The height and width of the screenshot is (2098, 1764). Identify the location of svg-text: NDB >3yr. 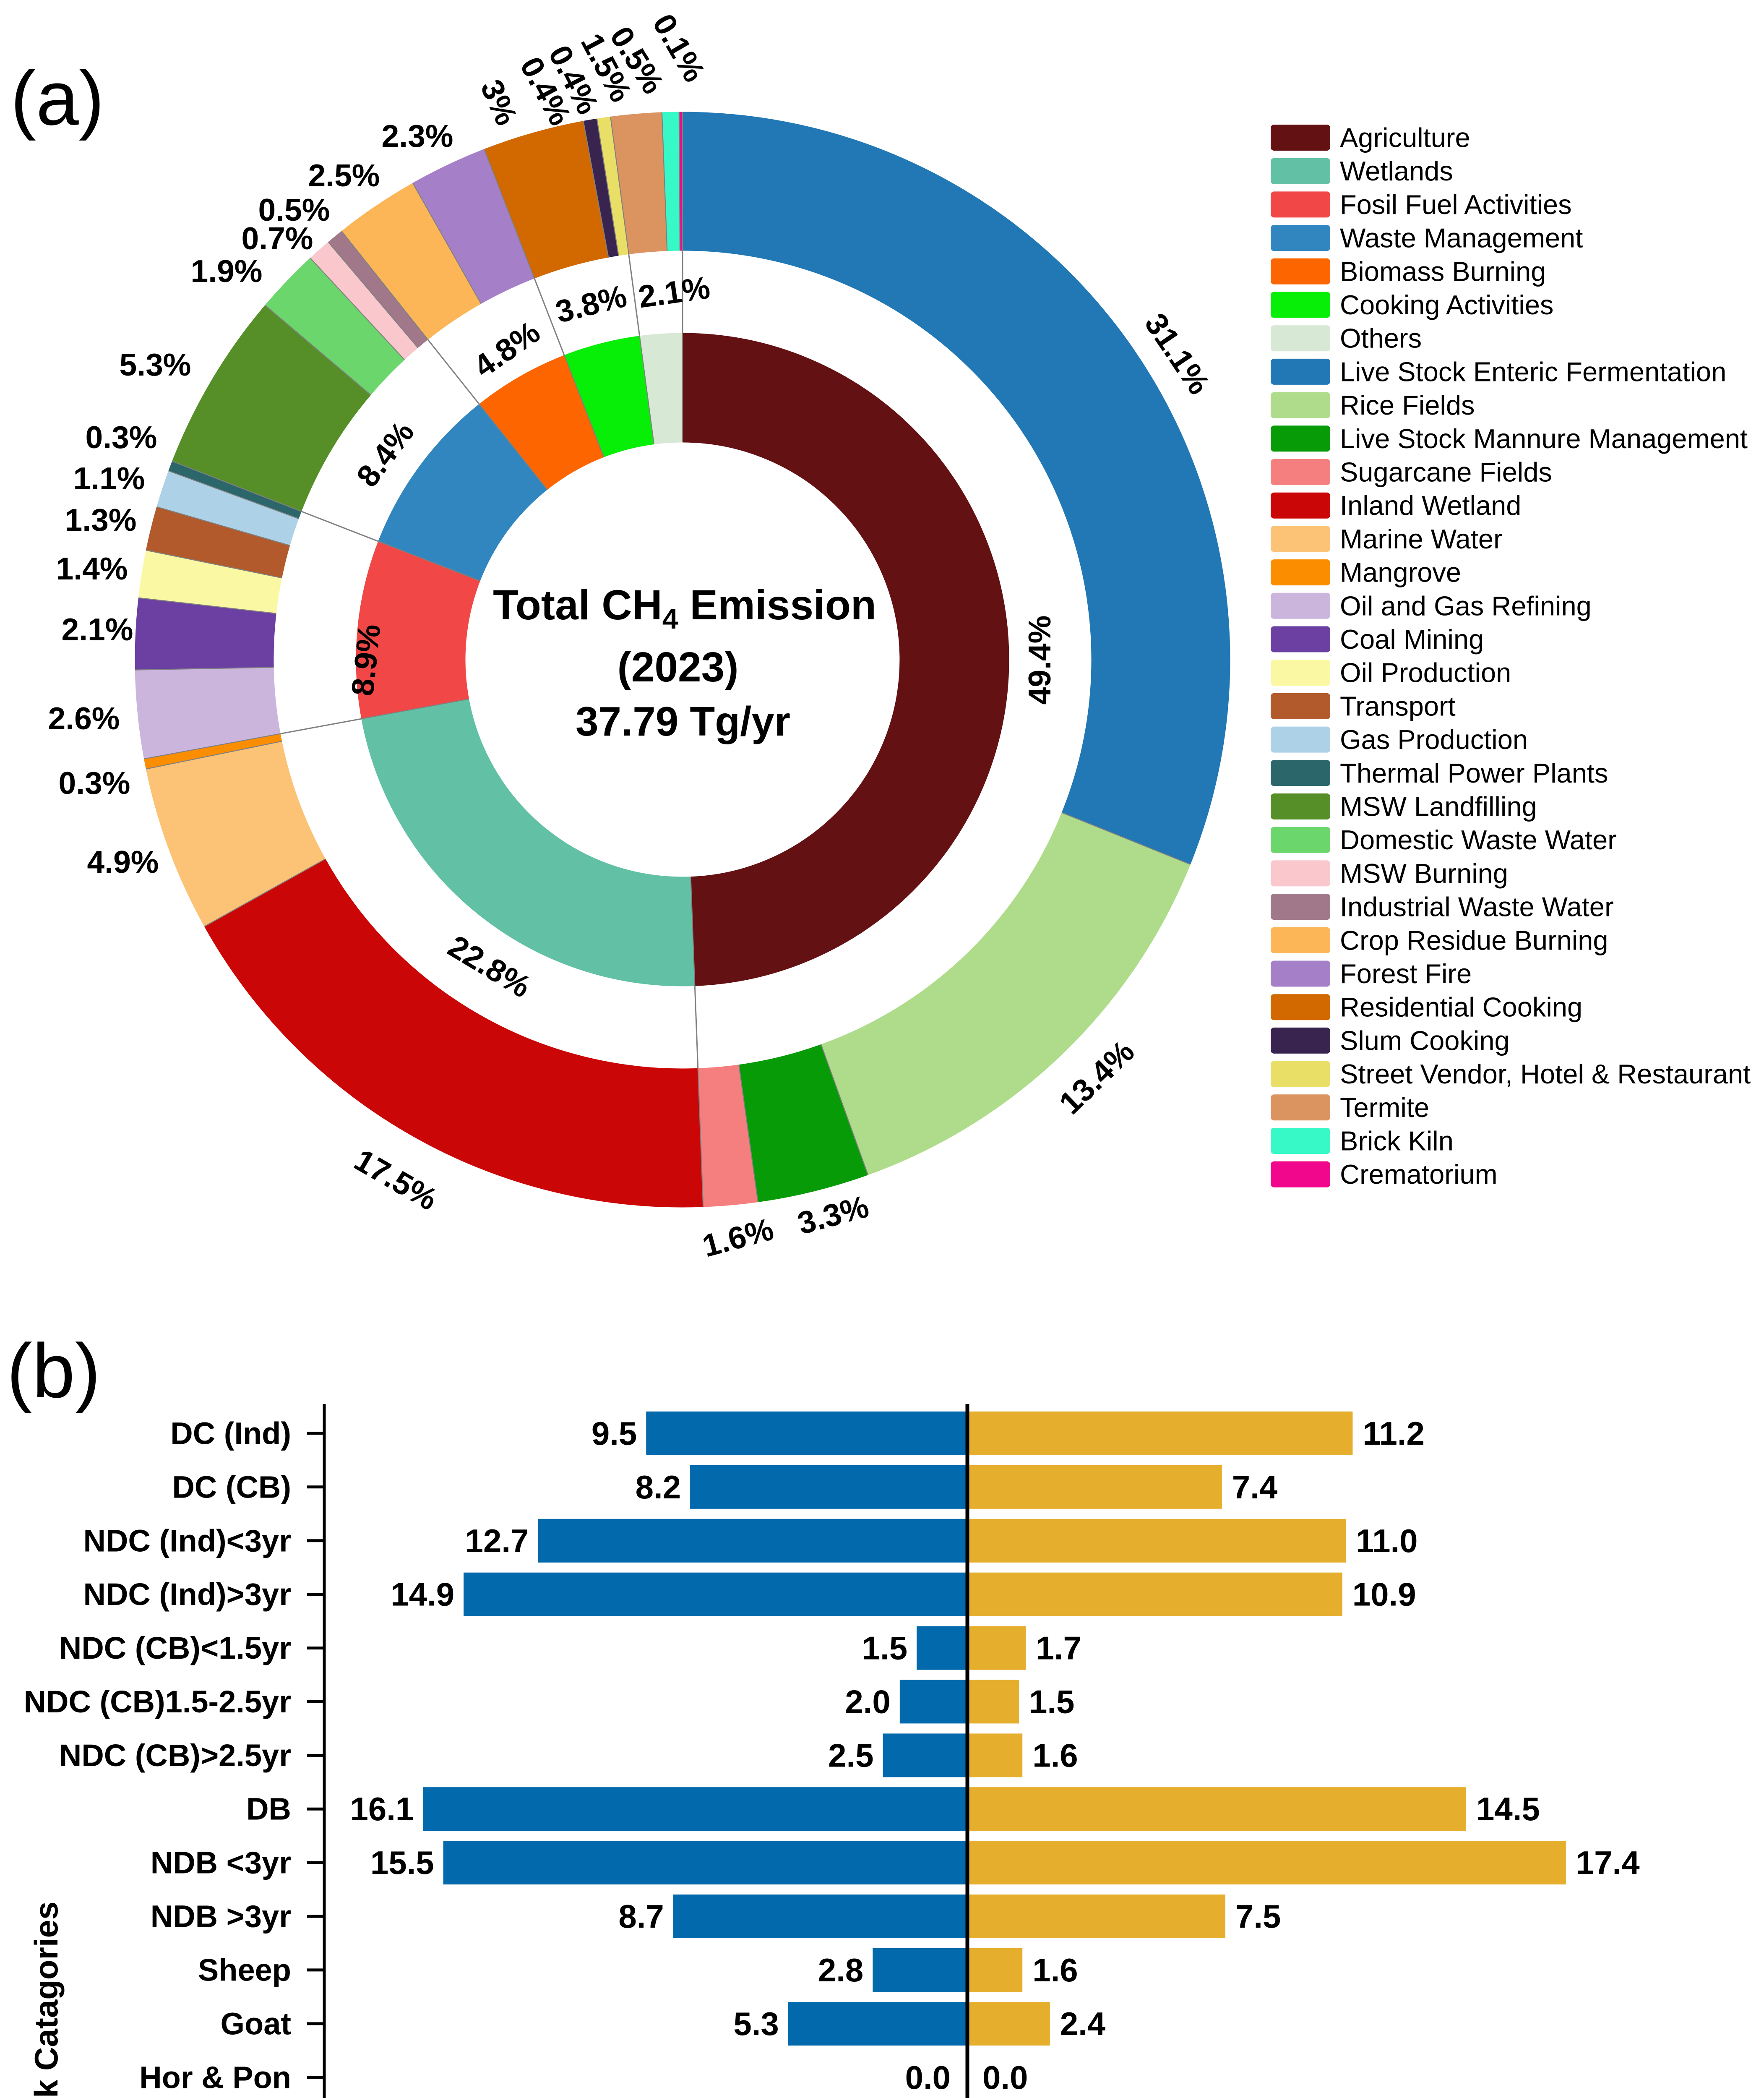
(221, 1916).